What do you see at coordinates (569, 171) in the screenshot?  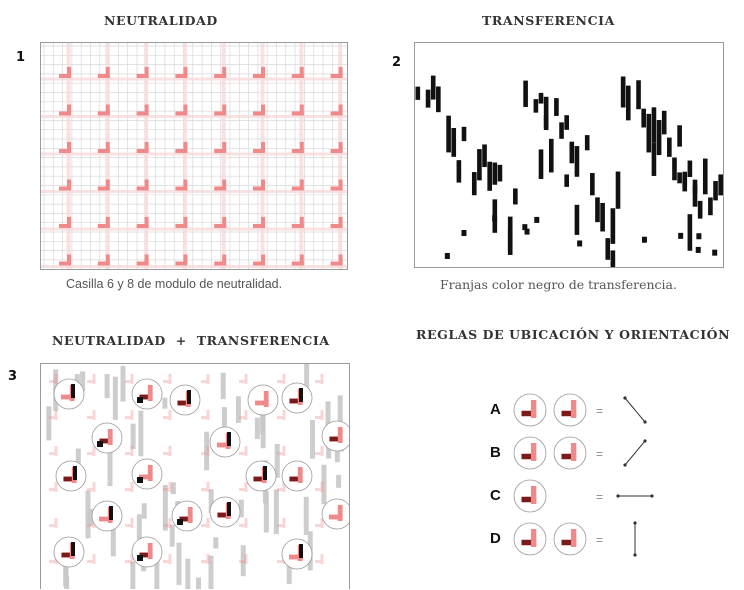 I see `transferencia-stripes` at bounding box center [569, 171].